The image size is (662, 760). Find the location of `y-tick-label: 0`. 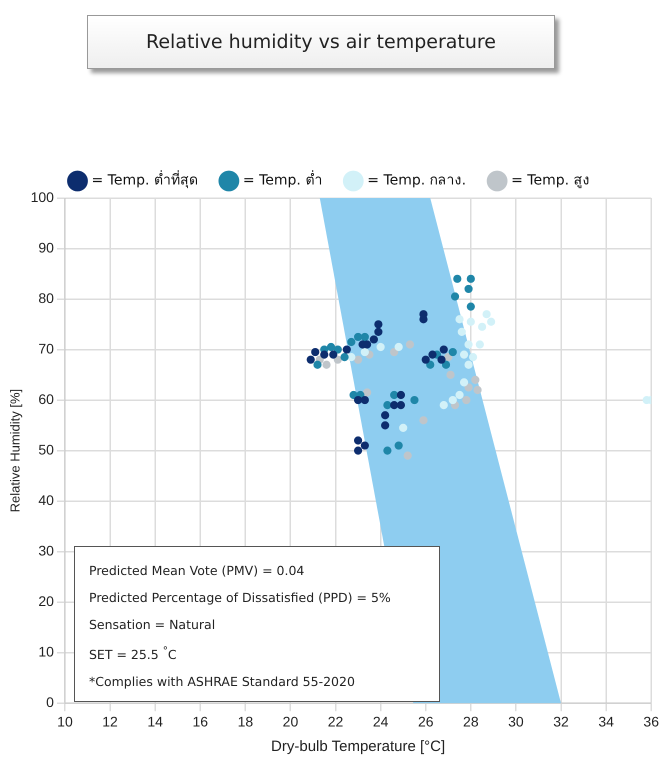

y-tick-label: 0 is located at coordinates (50, 702).